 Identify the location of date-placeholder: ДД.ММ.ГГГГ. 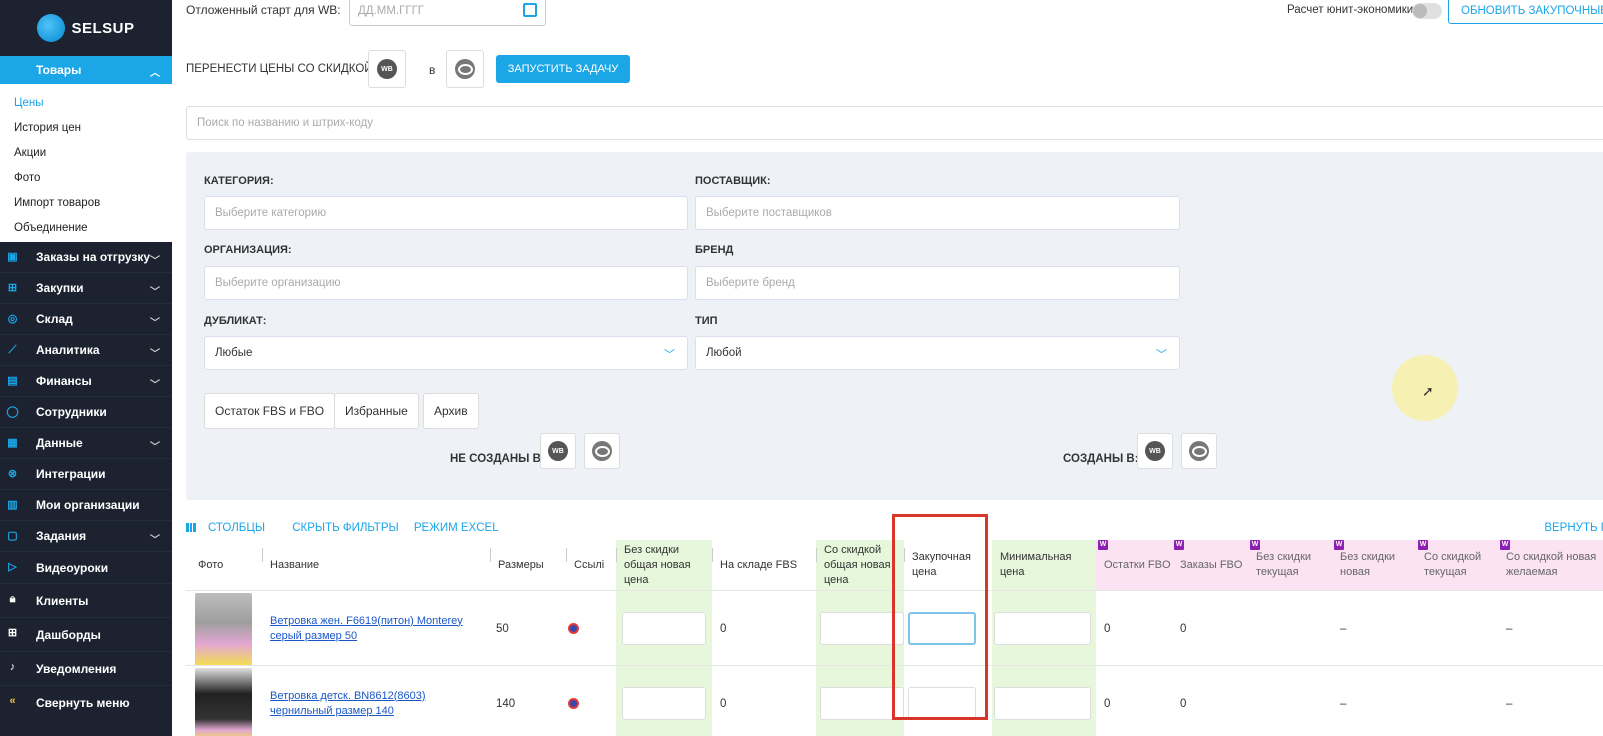
(391, 11).